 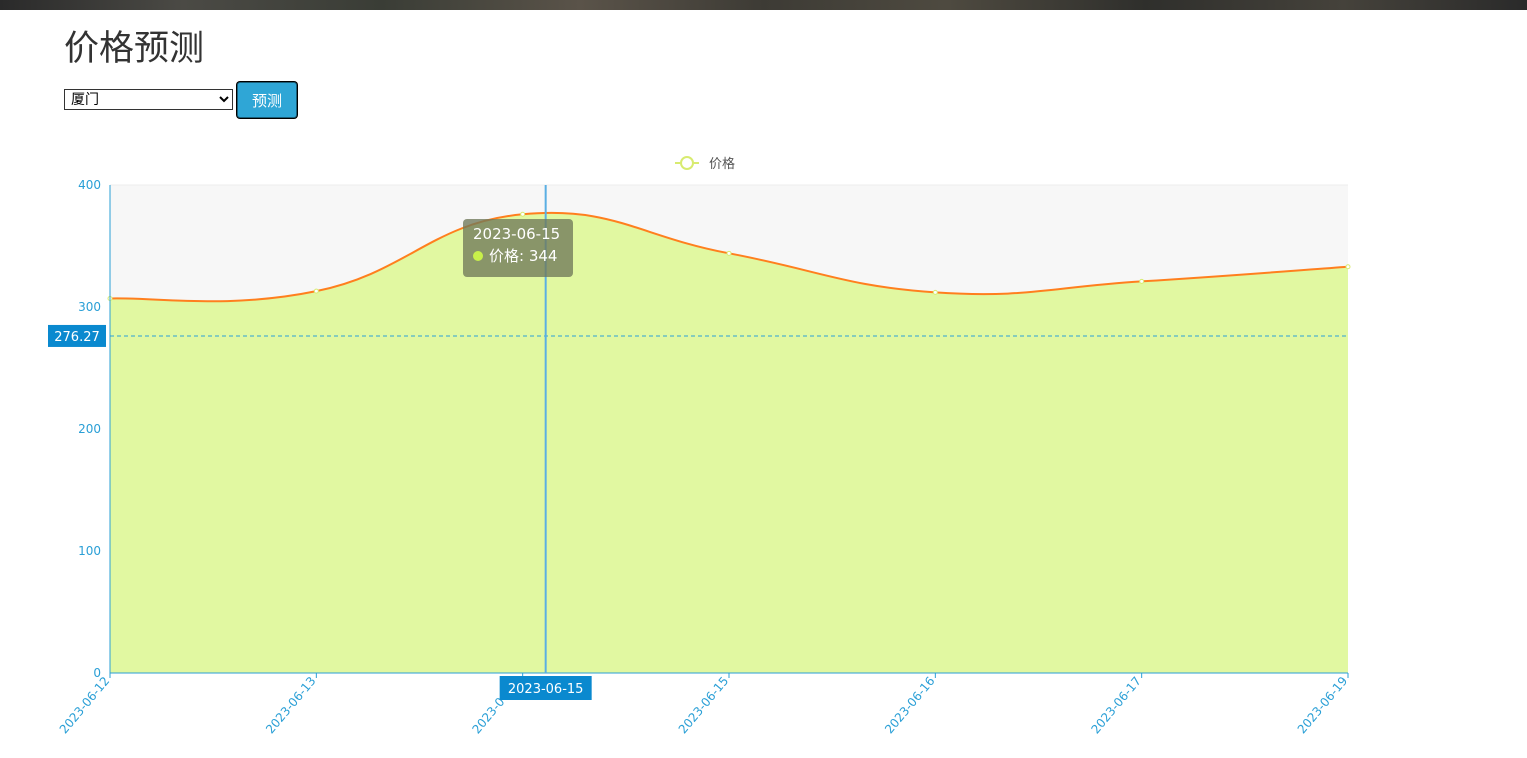 I want to click on x-tick-label: 2023-06-12, so click(x=85, y=705).